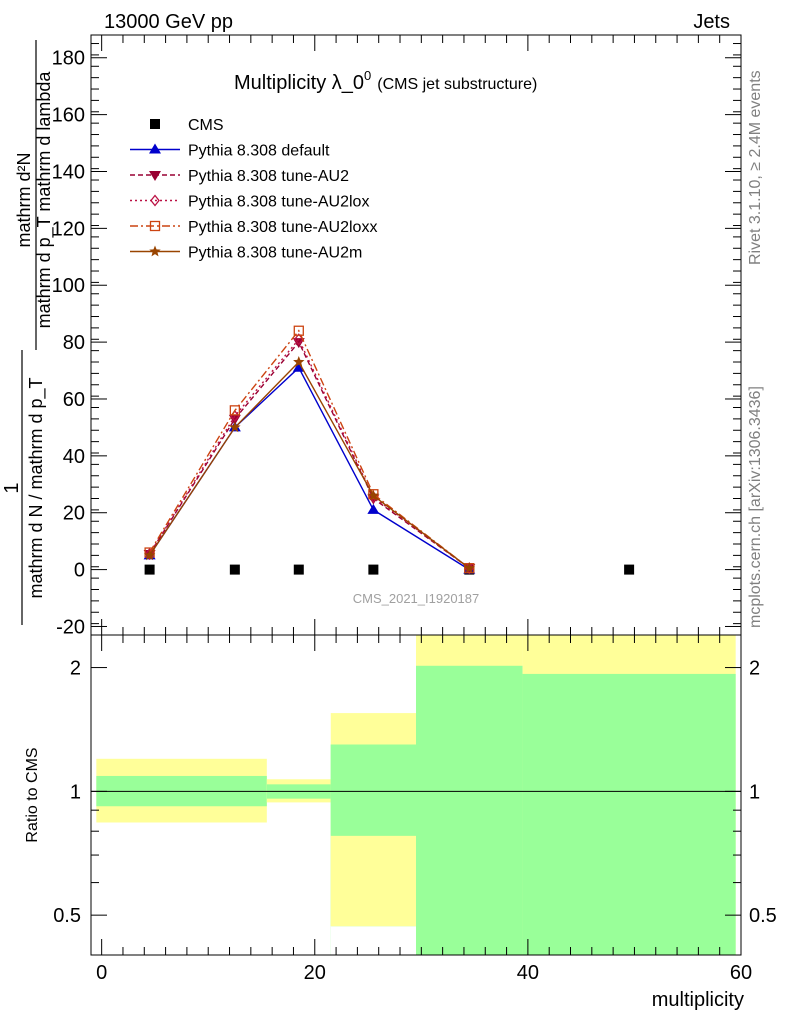 This screenshot has width=786, height=1024. What do you see at coordinates (206, 125) in the screenshot?
I see `legend-label: CMS` at bounding box center [206, 125].